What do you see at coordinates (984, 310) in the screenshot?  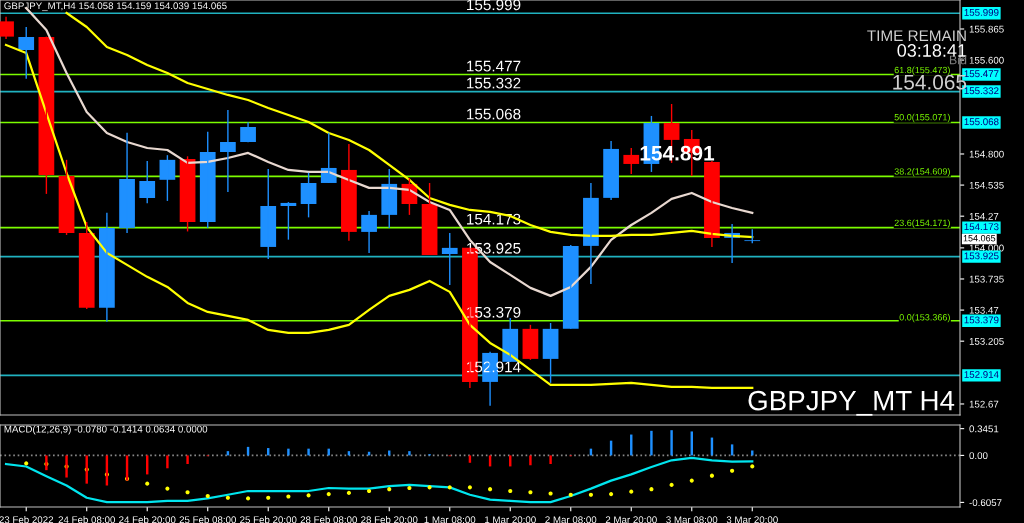 I see `y-tick-label: 153.47` at bounding box center [984, 310].